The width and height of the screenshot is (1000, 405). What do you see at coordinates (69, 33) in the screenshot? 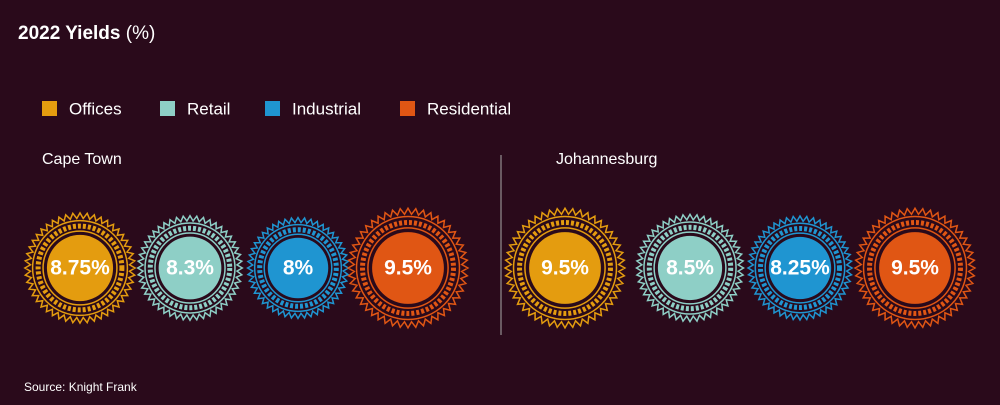
I see `title-text: 2022 Yields` at bounding box center [69, 33].